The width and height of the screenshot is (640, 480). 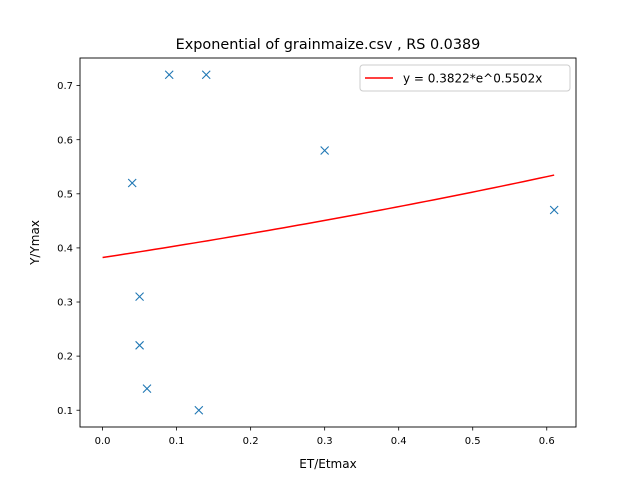 What do you see at coordinates (35, 243) in the screenshot?
I see `y-axis-label: Y/Ymax` at bounding box center [35, 243].